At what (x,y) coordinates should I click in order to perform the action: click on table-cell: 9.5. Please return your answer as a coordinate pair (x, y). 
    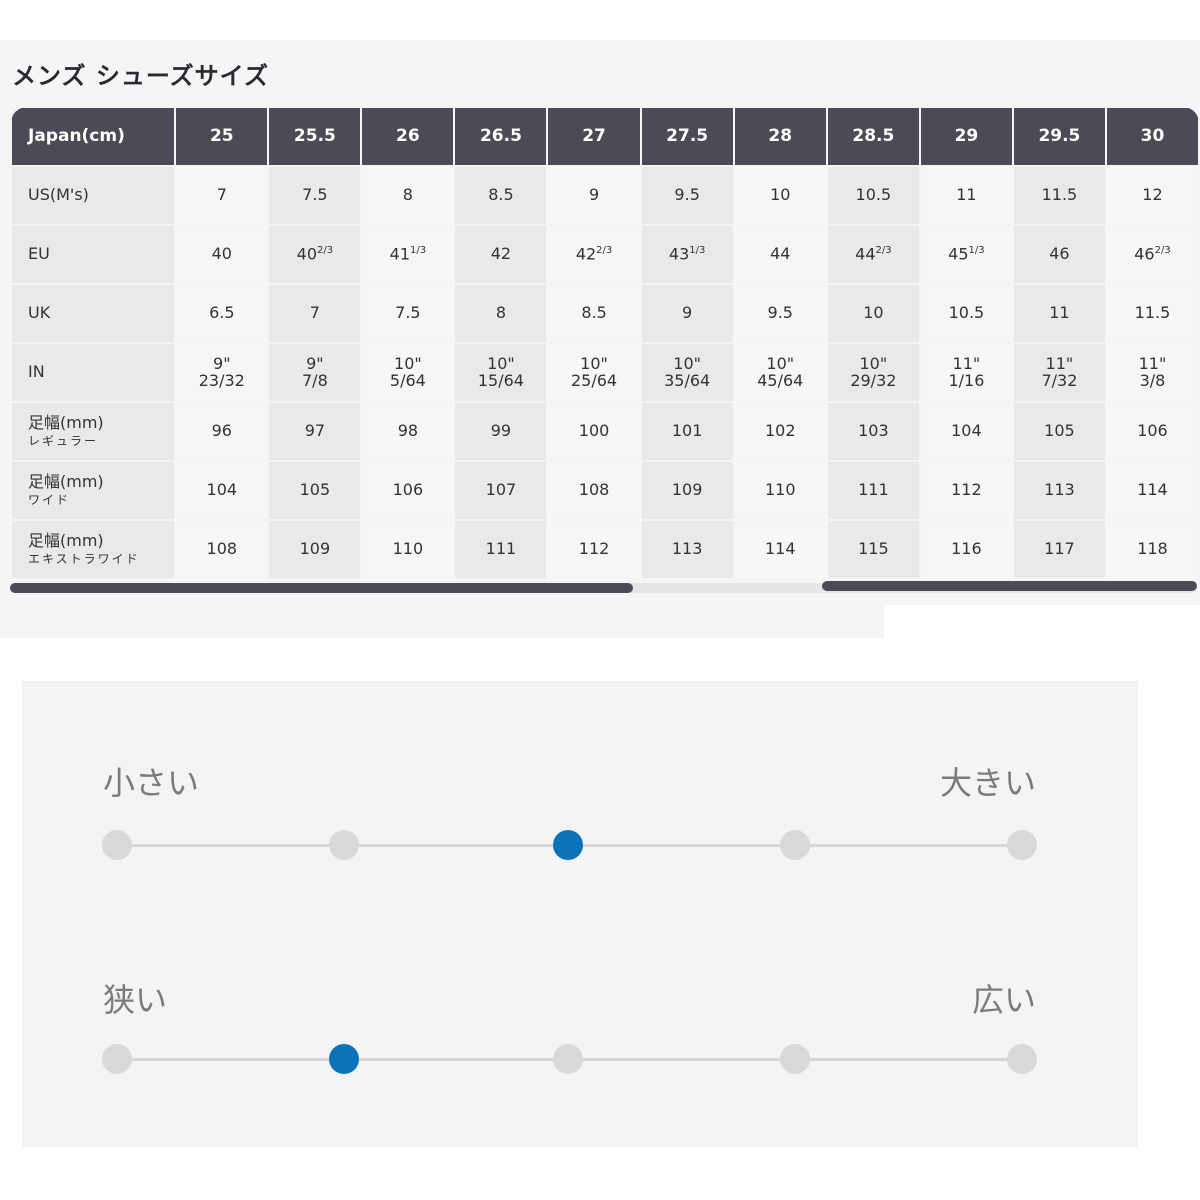
    Looking at the image, I should click on (780, 313).